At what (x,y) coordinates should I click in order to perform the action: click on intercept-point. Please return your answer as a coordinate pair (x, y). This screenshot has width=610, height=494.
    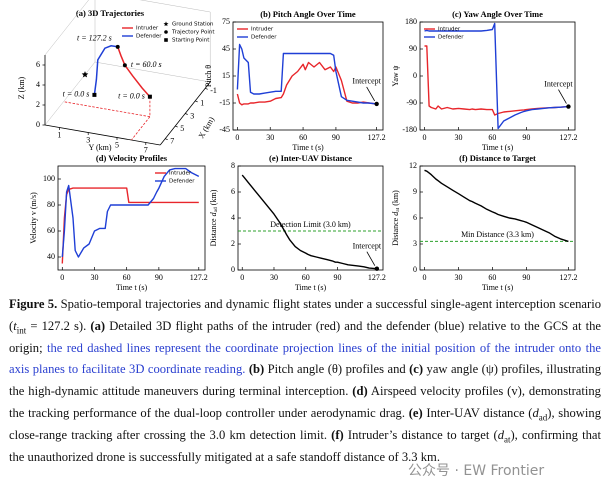
    Looking at the image, I should click on (568, 106).